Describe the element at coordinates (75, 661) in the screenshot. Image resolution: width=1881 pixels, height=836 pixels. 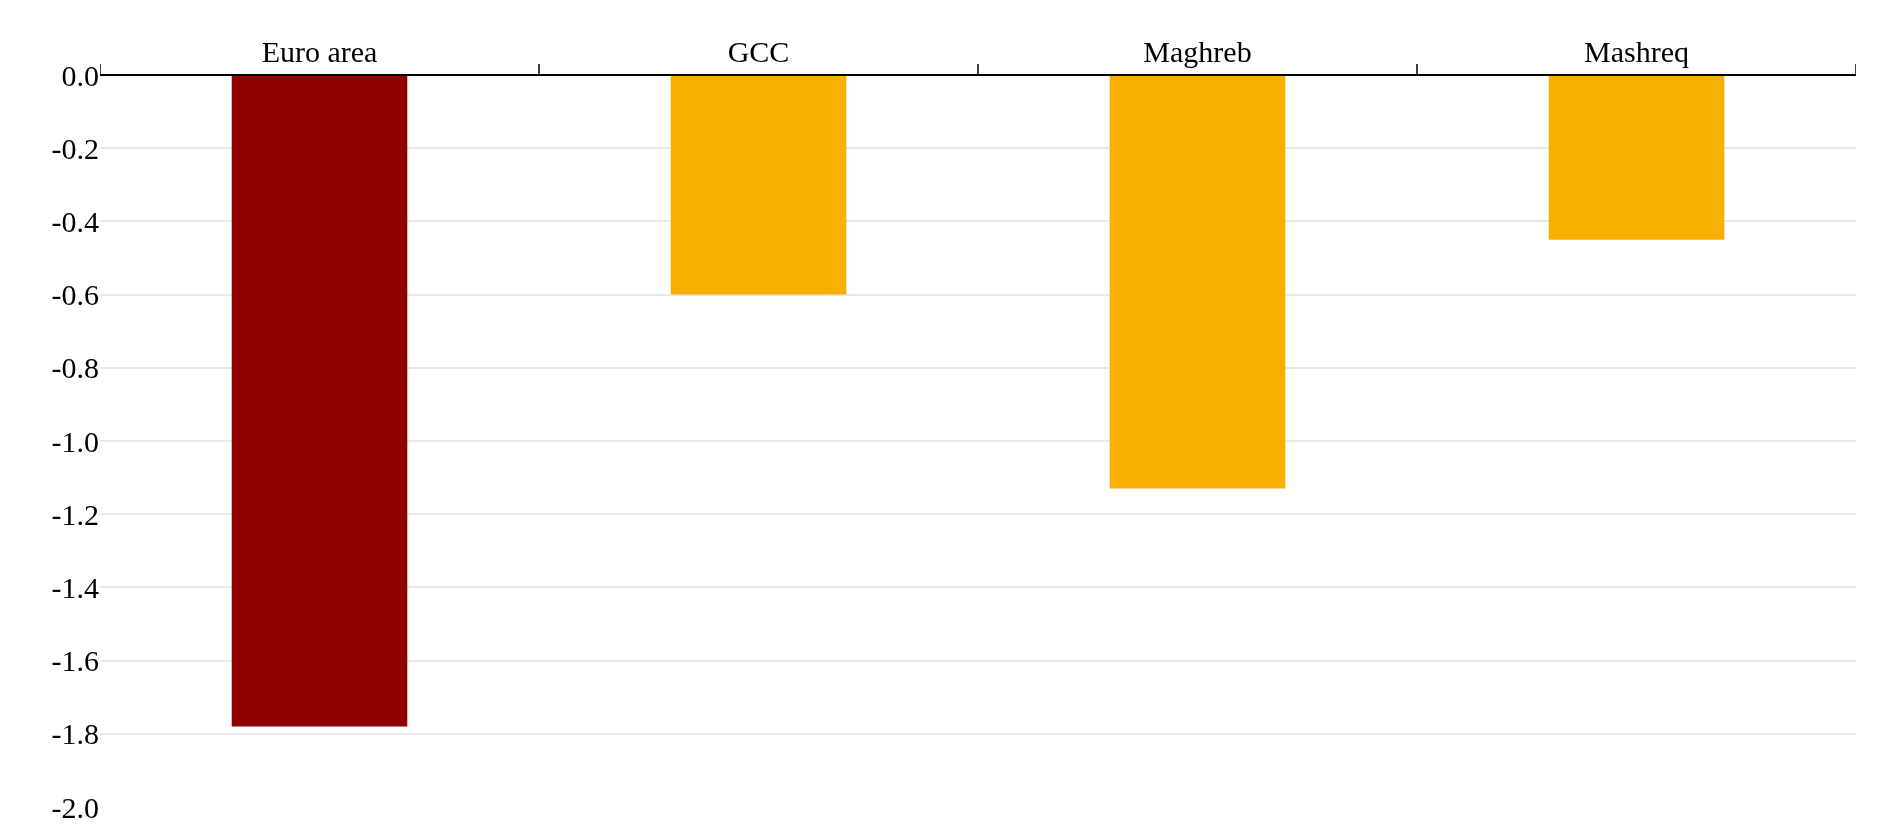
I see `y-tick-label: -1.6` at that location.